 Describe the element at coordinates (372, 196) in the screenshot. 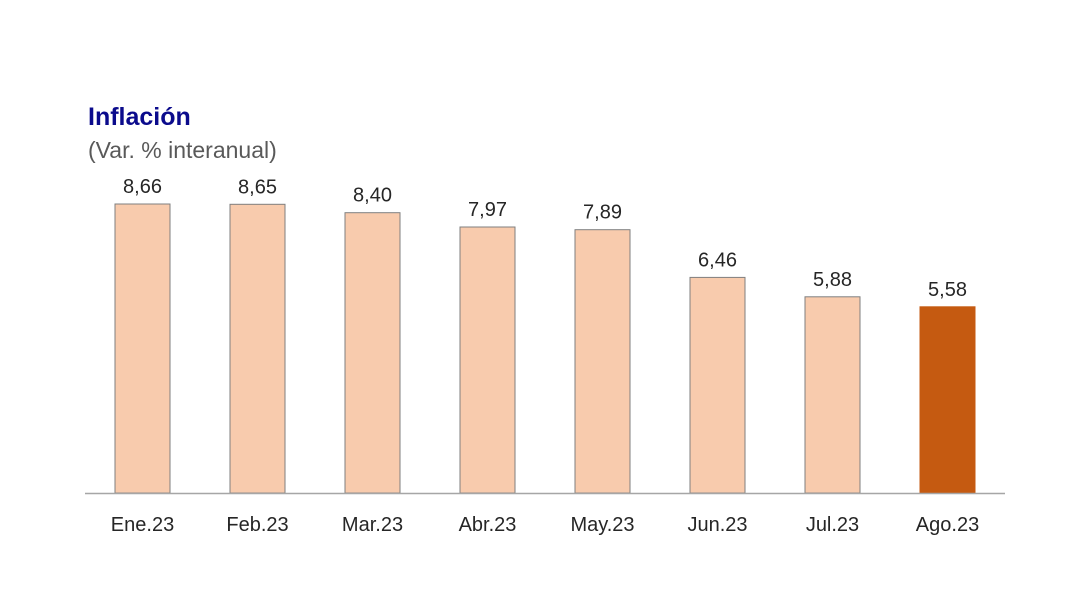

I see `value-label: 8,40` at that location.